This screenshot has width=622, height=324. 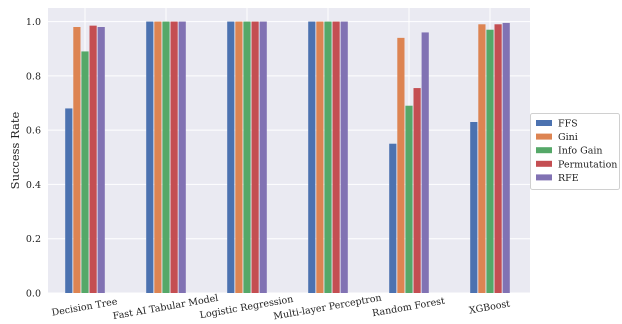 I want to click on x-tick-label: Random Forest, so click(x=408, y=308).